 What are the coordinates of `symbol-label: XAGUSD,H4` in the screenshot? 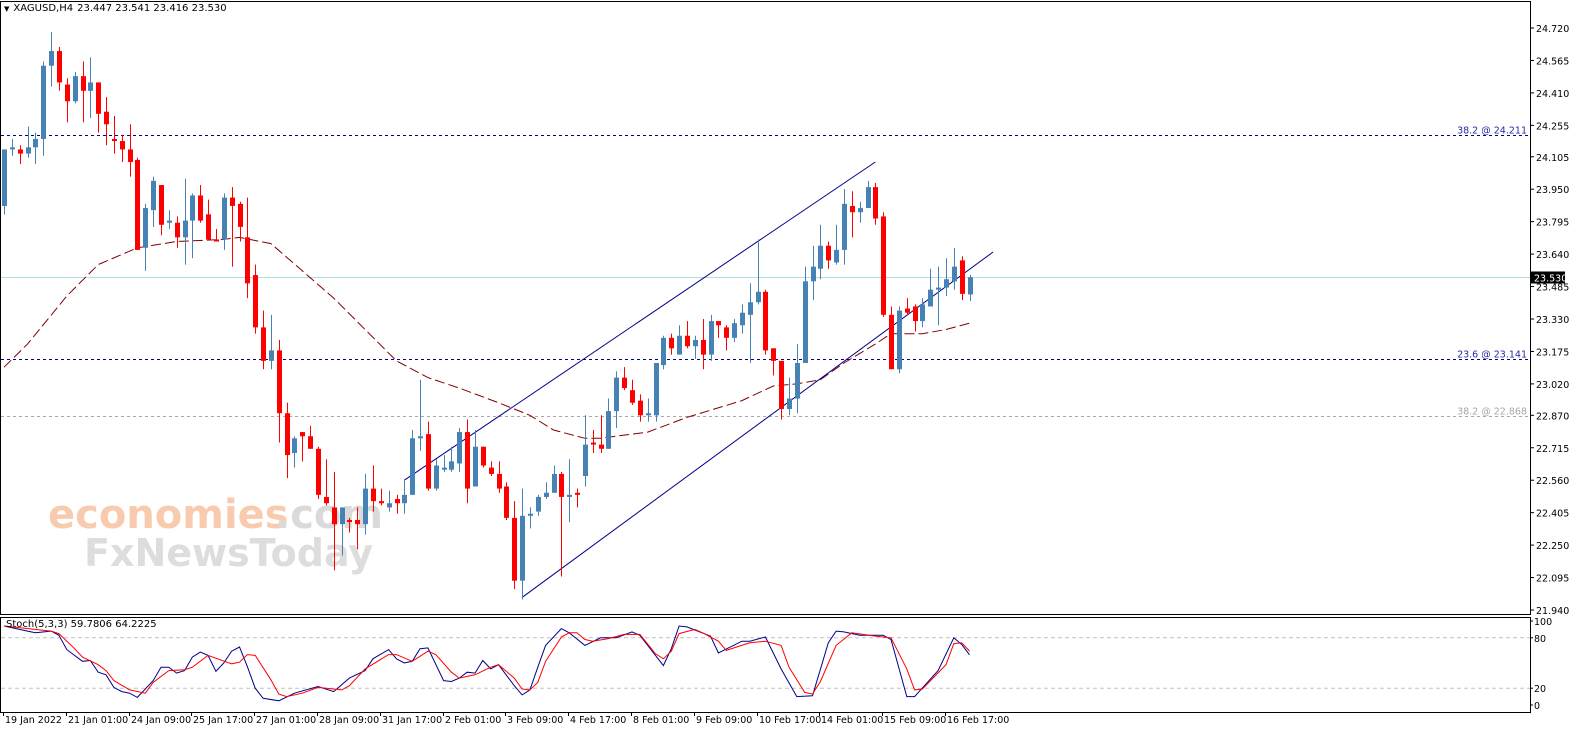 It's located at (43, 8).